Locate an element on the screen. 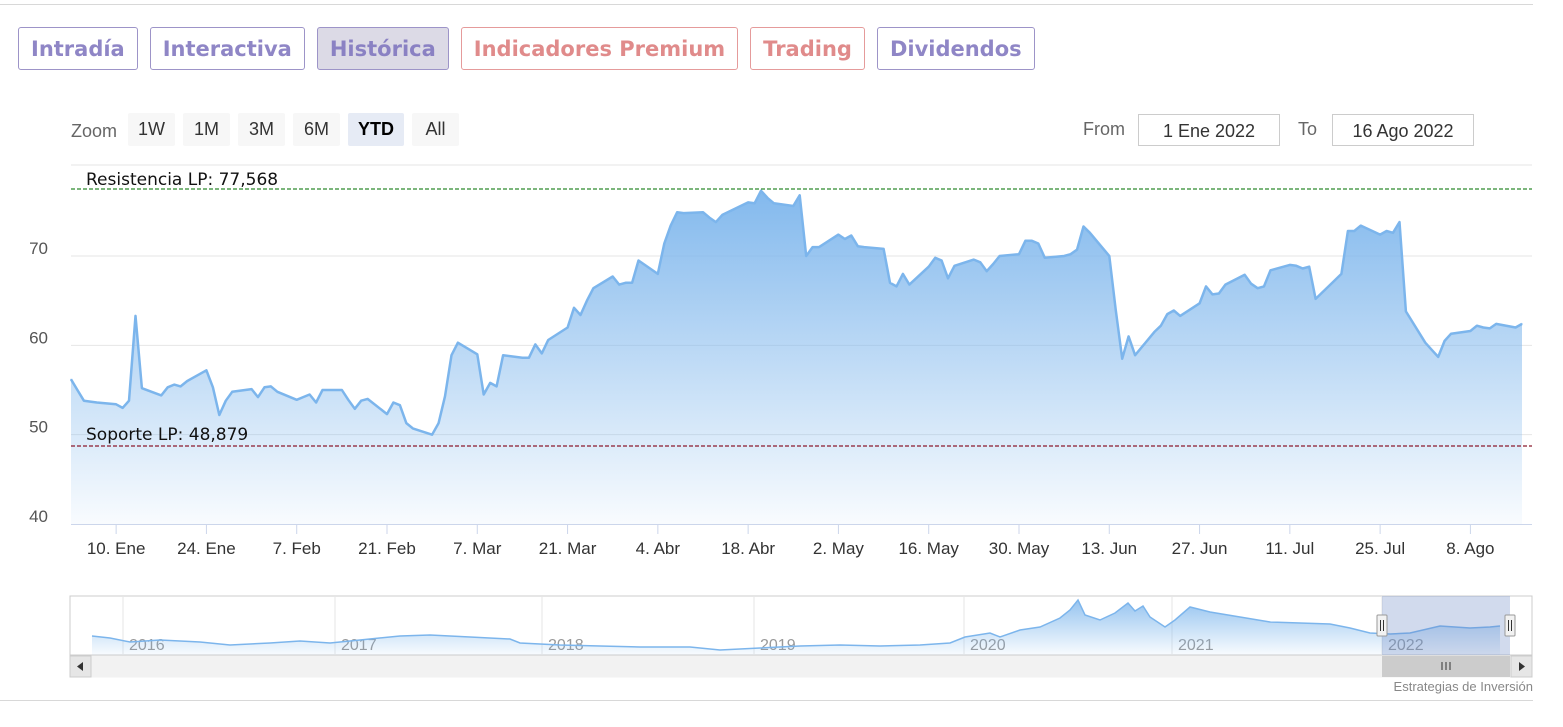  scrollbar-track is located at coordinates (801, 666).